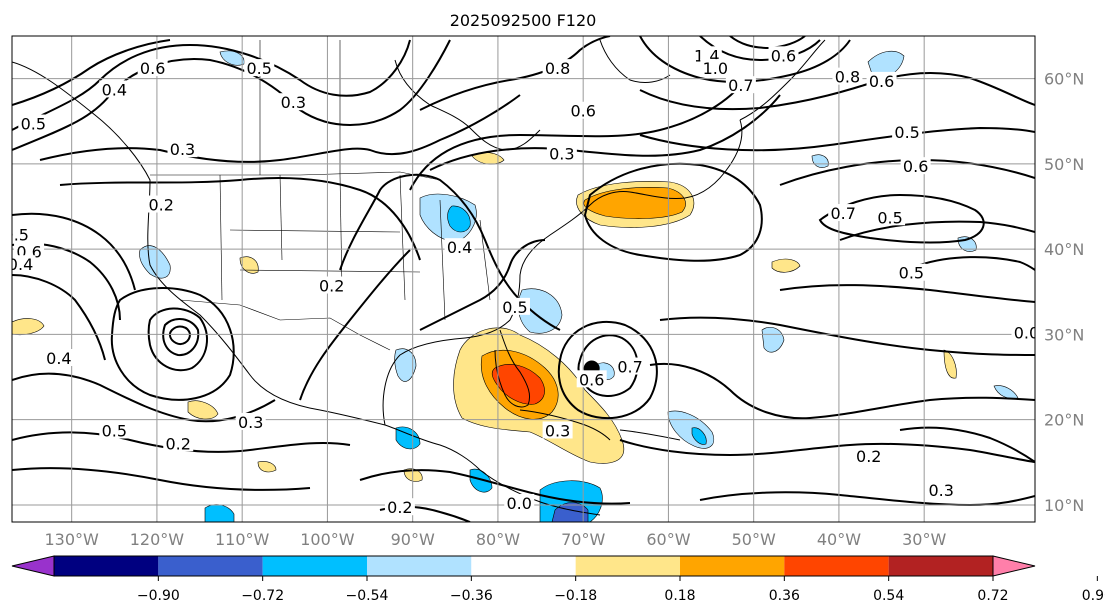  Describe the element at coordinates (1093, 596) in the screenshot. I see `colorbar-tick-label: 0.90` at that location.